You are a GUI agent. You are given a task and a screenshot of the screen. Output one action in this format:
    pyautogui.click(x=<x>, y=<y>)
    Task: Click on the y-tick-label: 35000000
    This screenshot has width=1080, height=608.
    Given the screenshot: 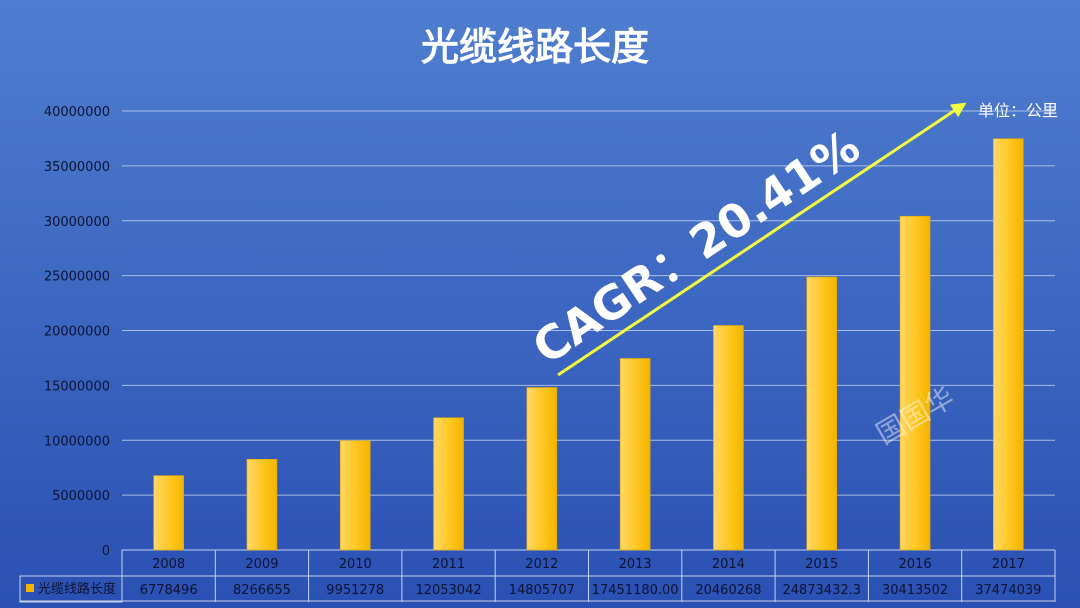 What is the action you would take?
    pyautogui.click(x=77, y=167)
    